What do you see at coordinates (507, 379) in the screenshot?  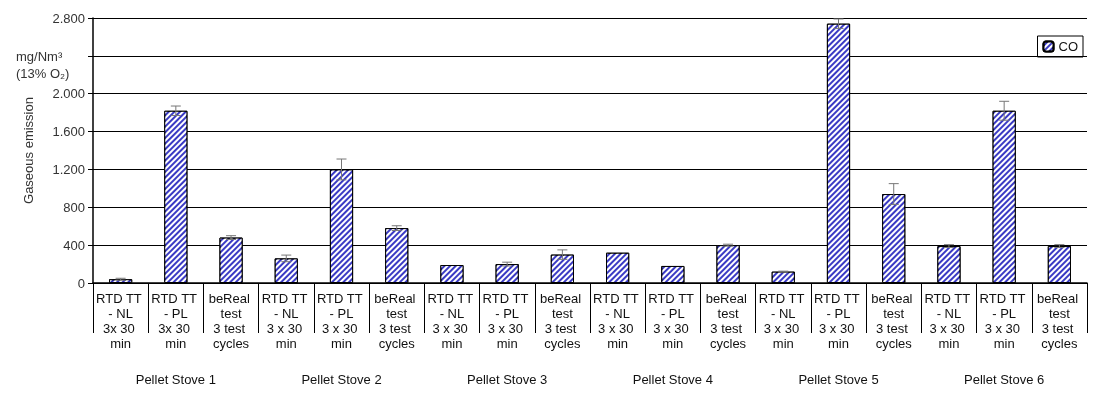 I see `text: Pellet Stove 3` at bounding box center [507, 379].